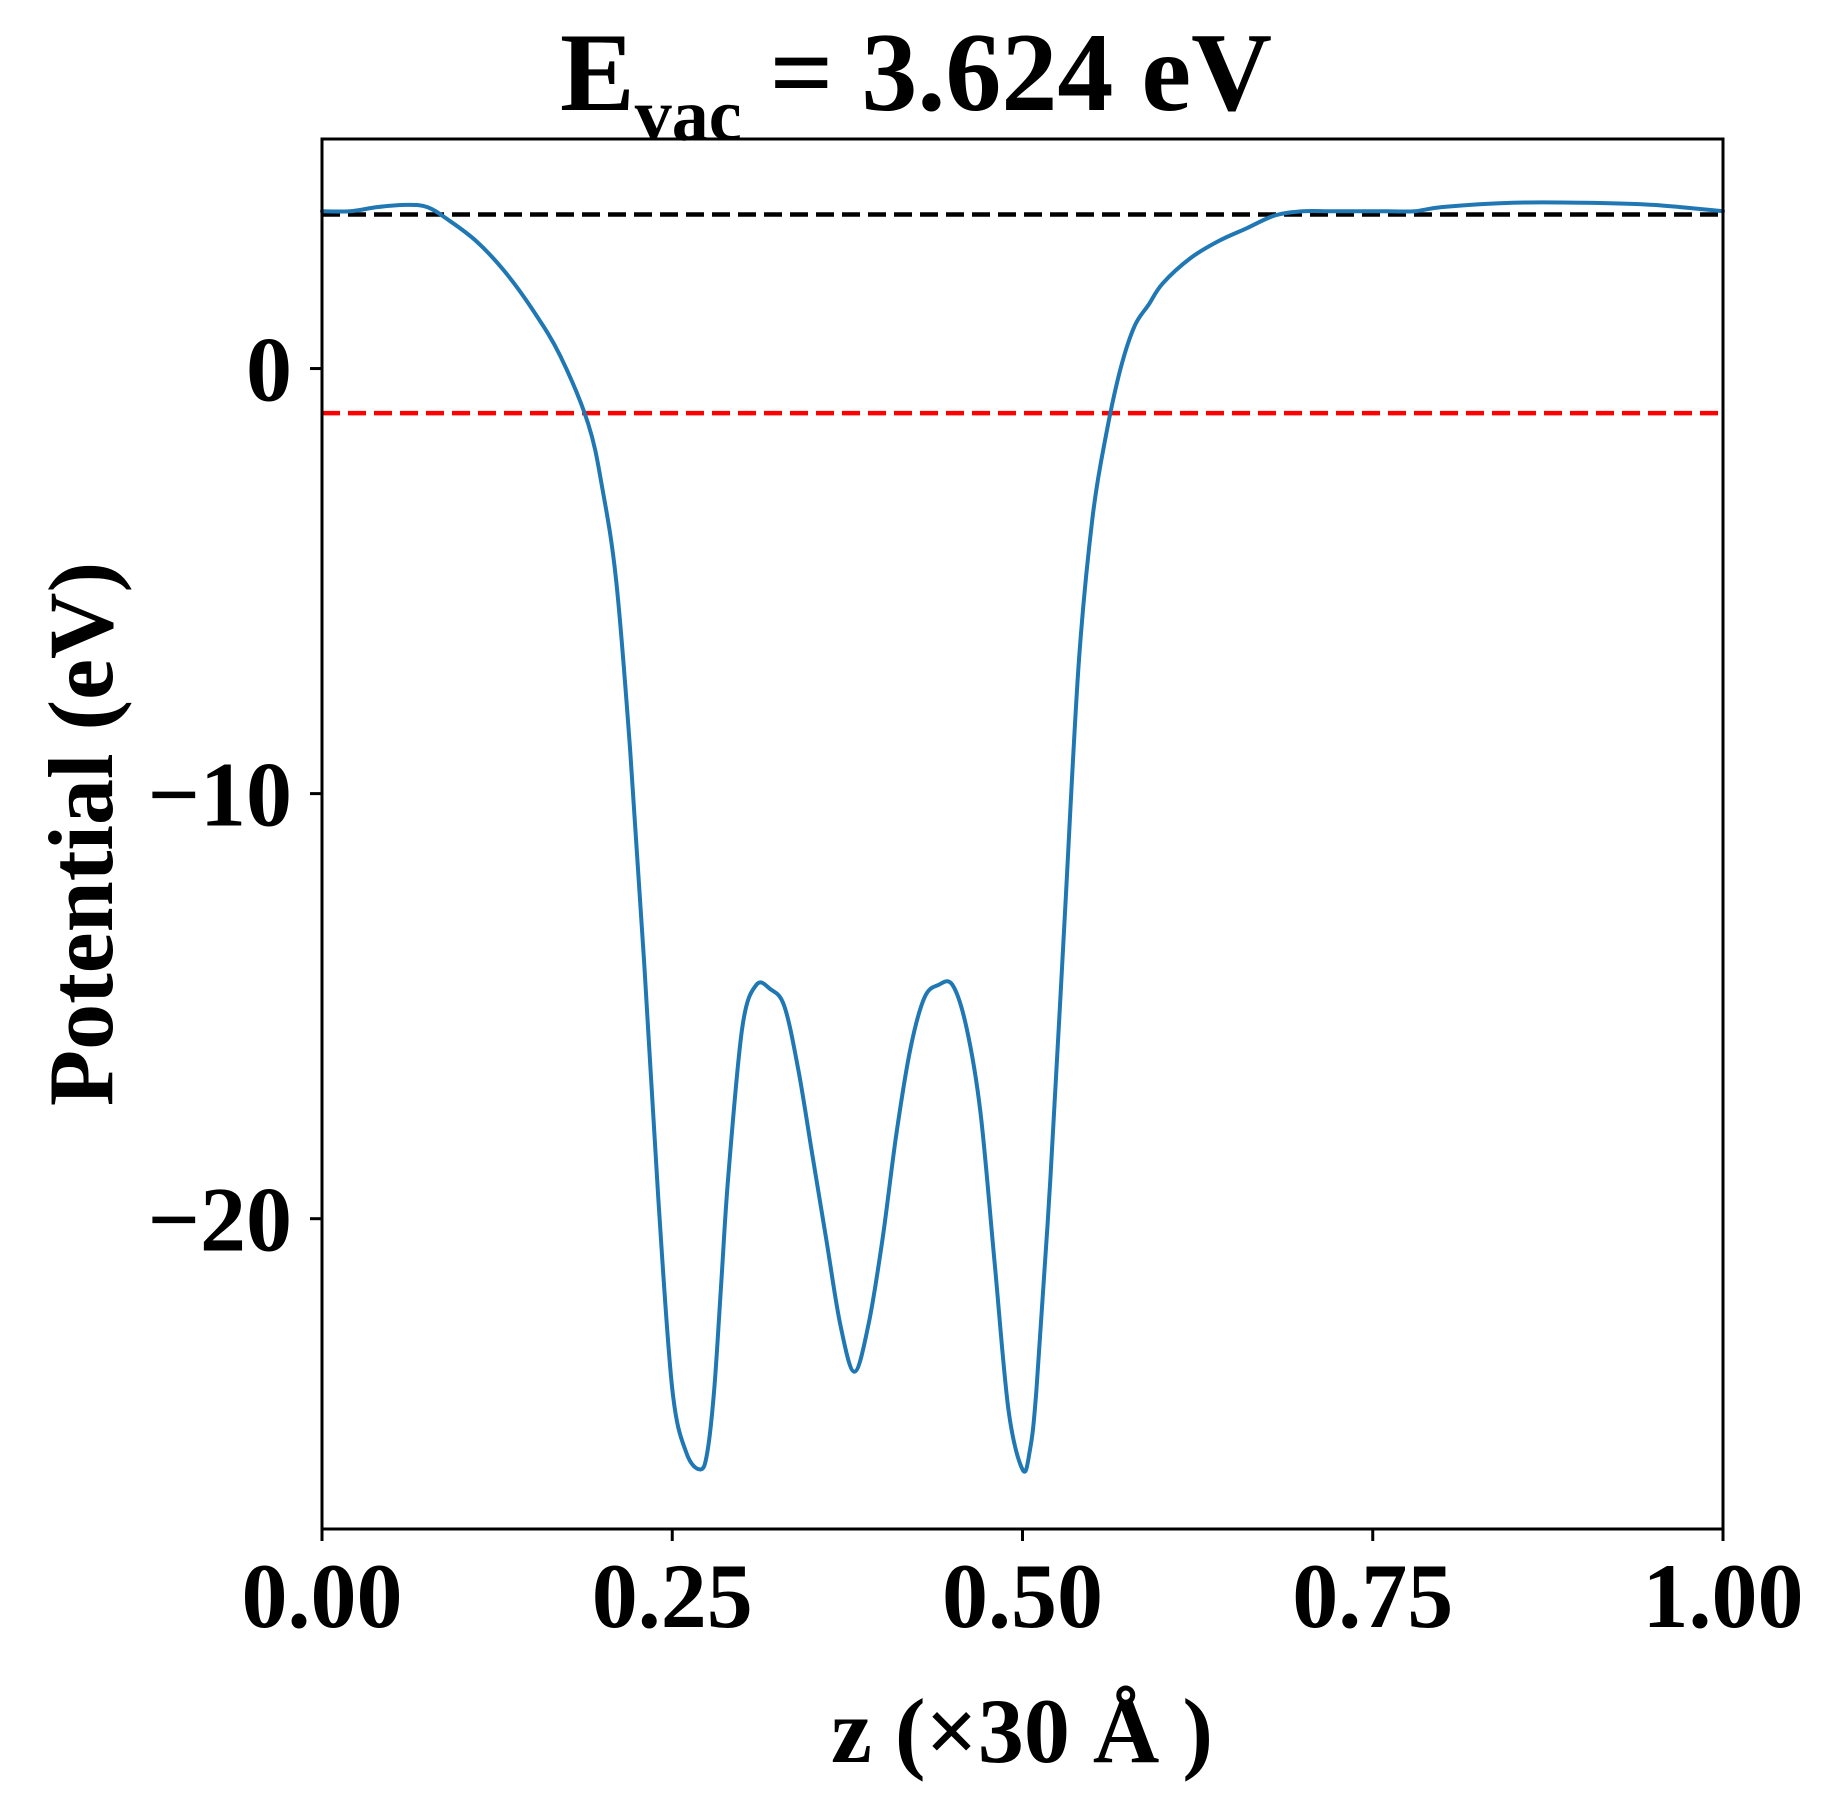 The image size is (1833, 1794). I want to click on x-tick-label: 0.50, so click(1022, 1596).